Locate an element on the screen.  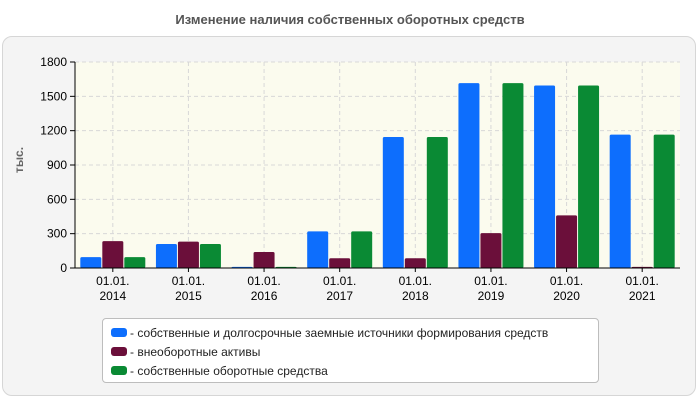
legend-swatch-blue is located at coordinates (119, 332).